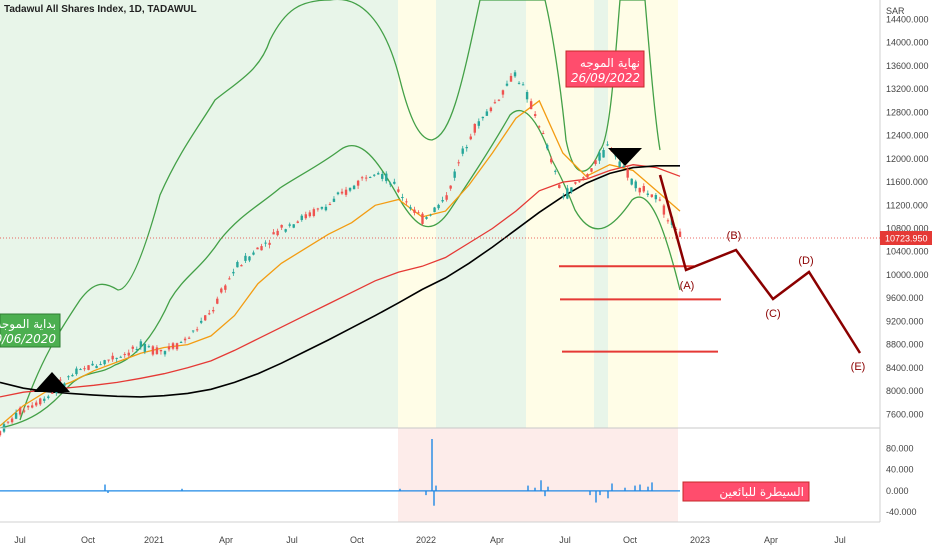 This screenshot has width=932, height=550. What do you see at coordinates (497, 540) in the screenshot?
I see `x-tick-label: Apr` at bounding box center [497, 540].